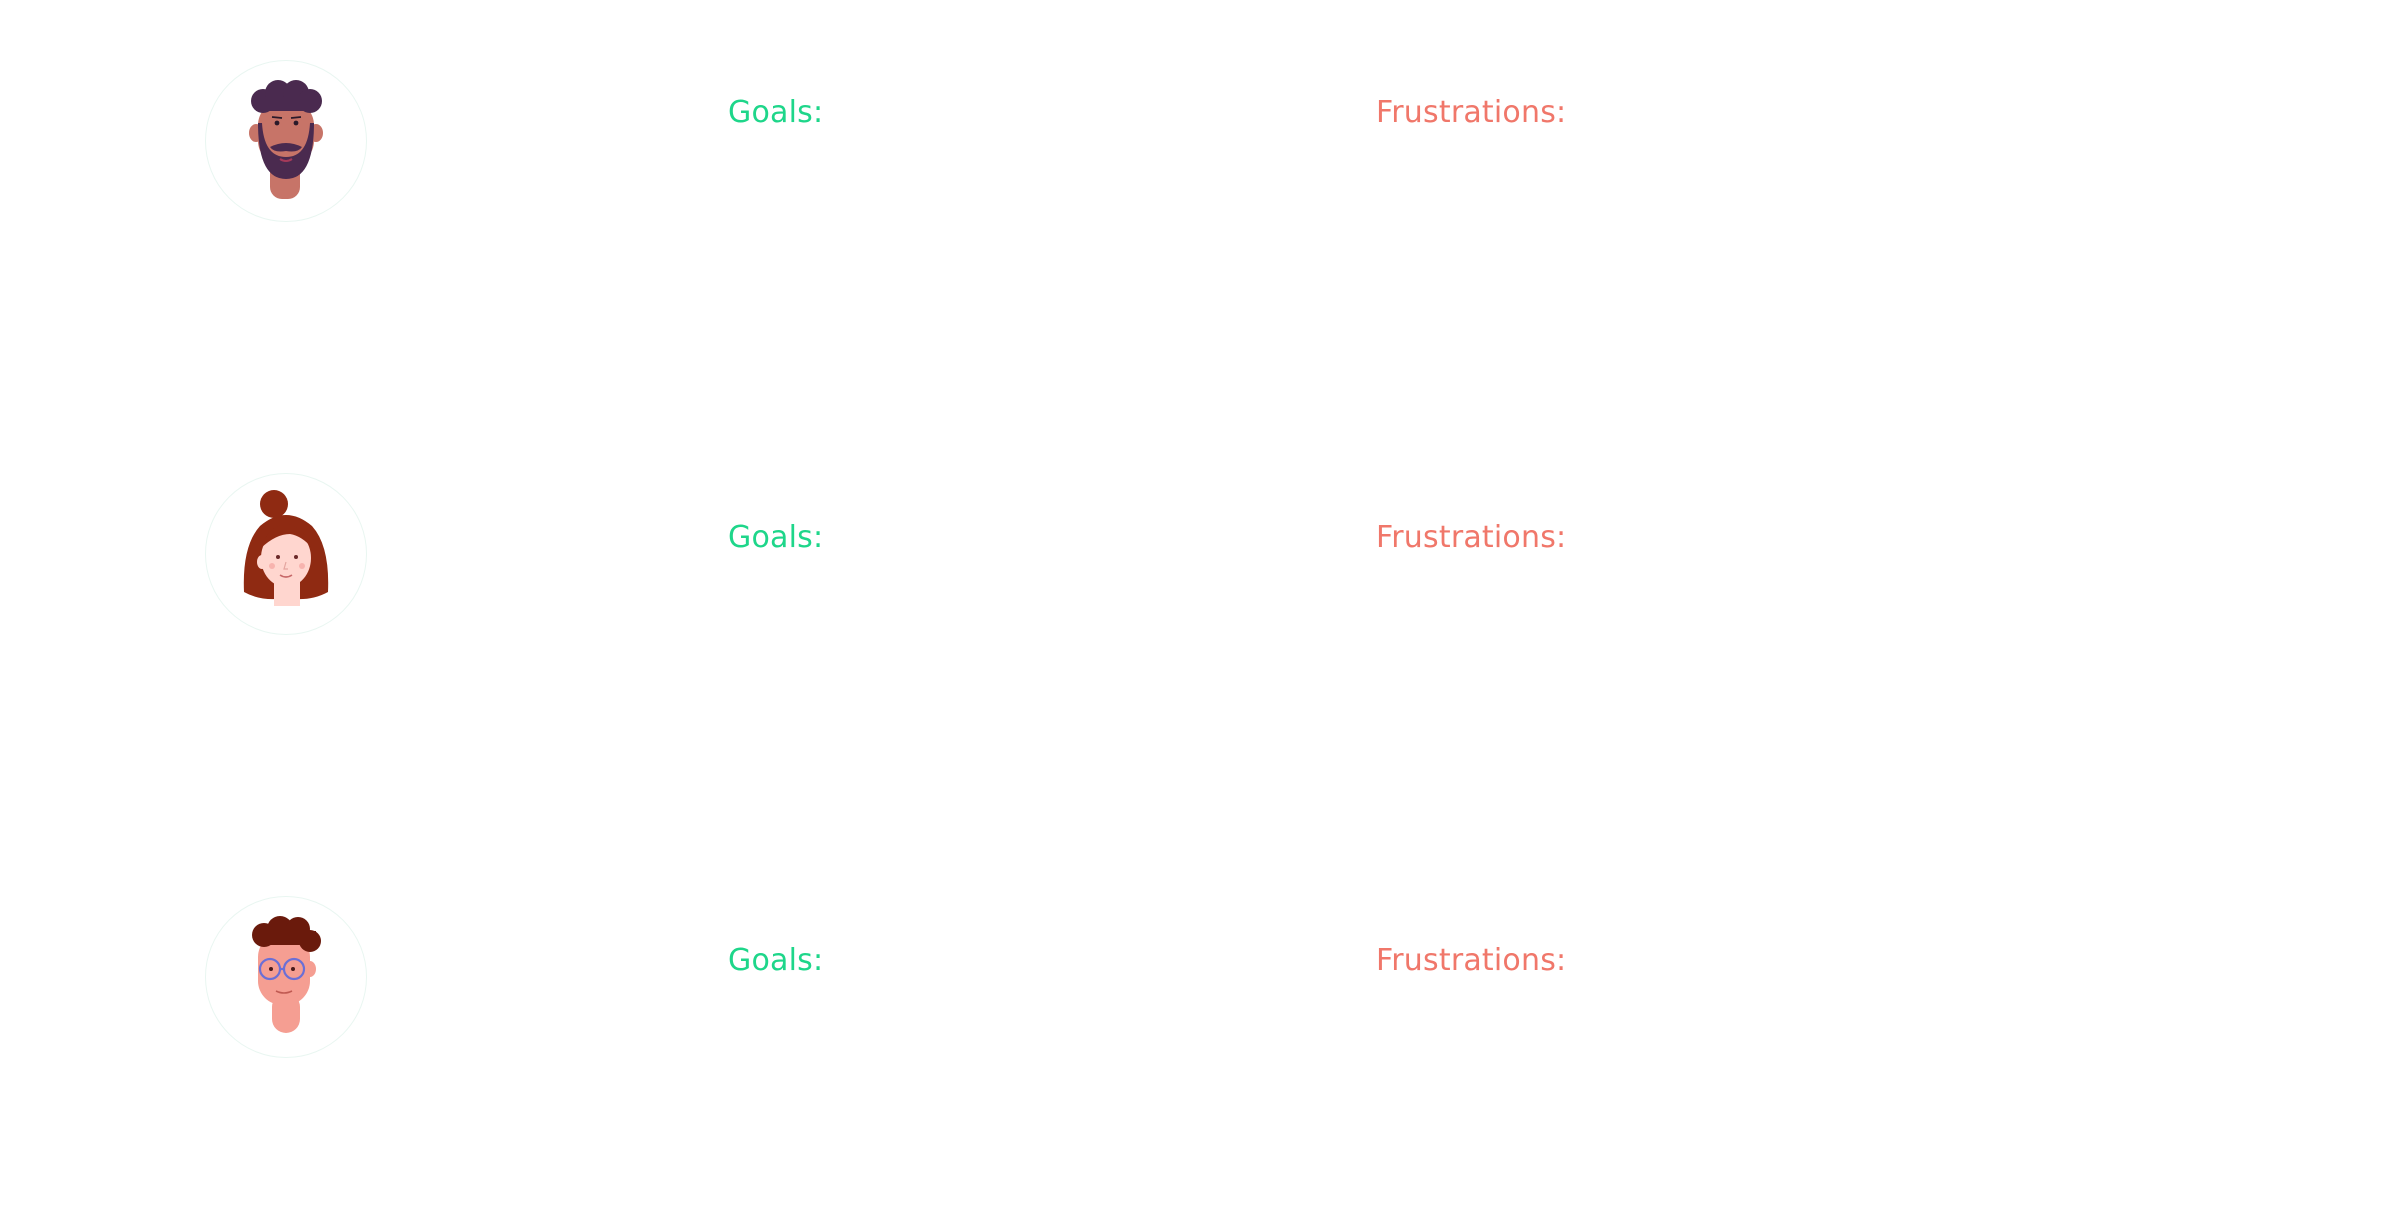  I want to click on red-haired-woman-avatar-icon, so click(286, 554).